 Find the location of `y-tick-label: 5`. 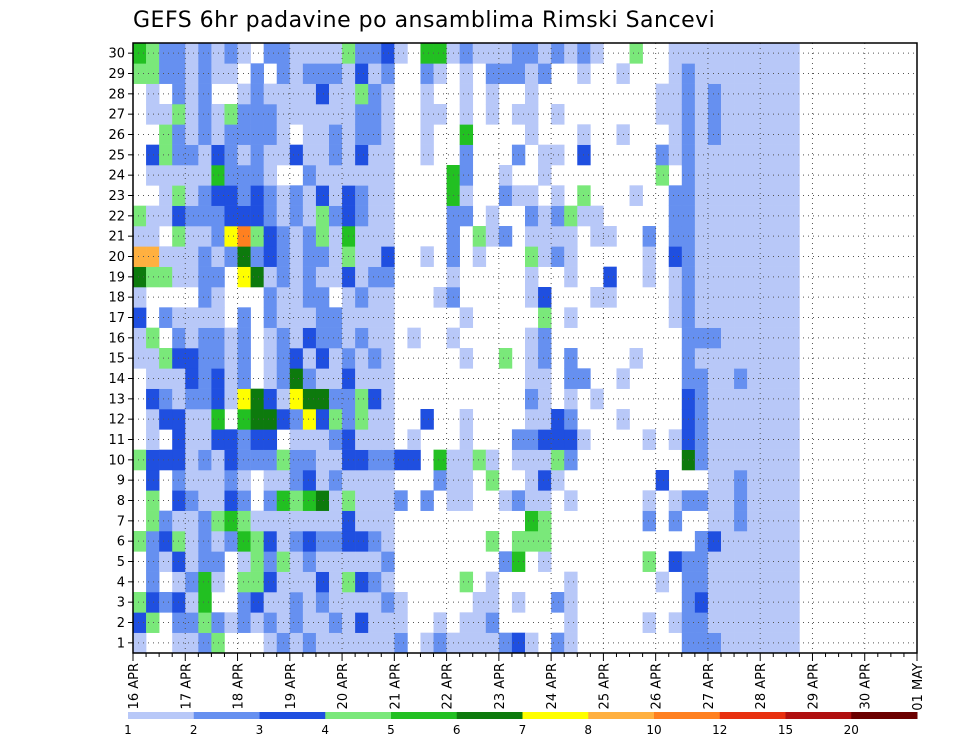

y-tick-label: 5 is located at coordinates (121, 562).